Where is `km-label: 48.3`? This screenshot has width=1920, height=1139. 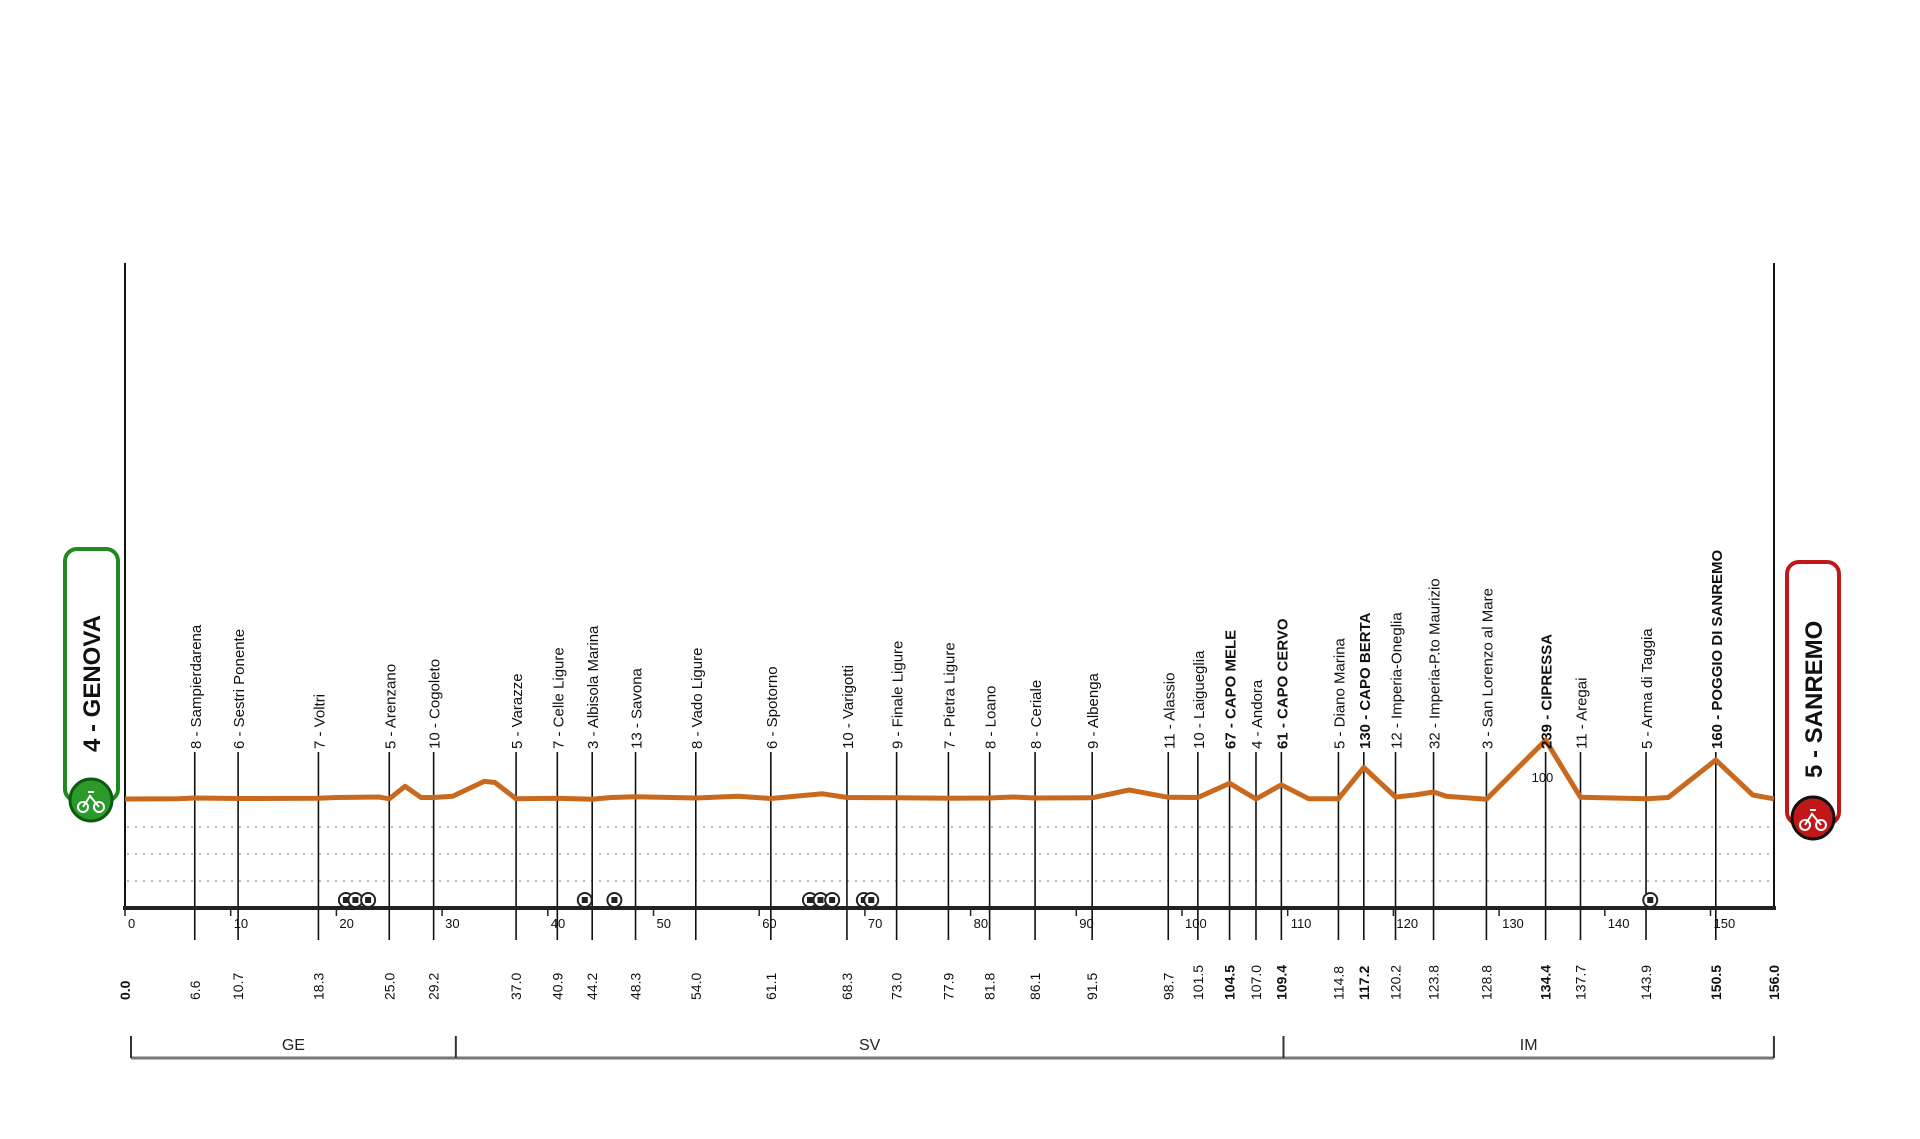 km-label: 48.3 is located at coordinates (636, 986).